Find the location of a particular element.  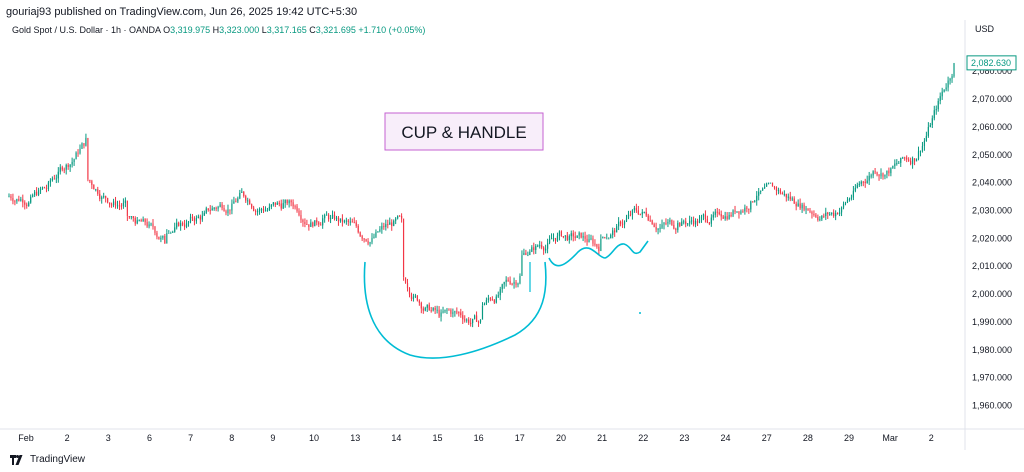

pattern-label-box is located at coordinates (464, 131).